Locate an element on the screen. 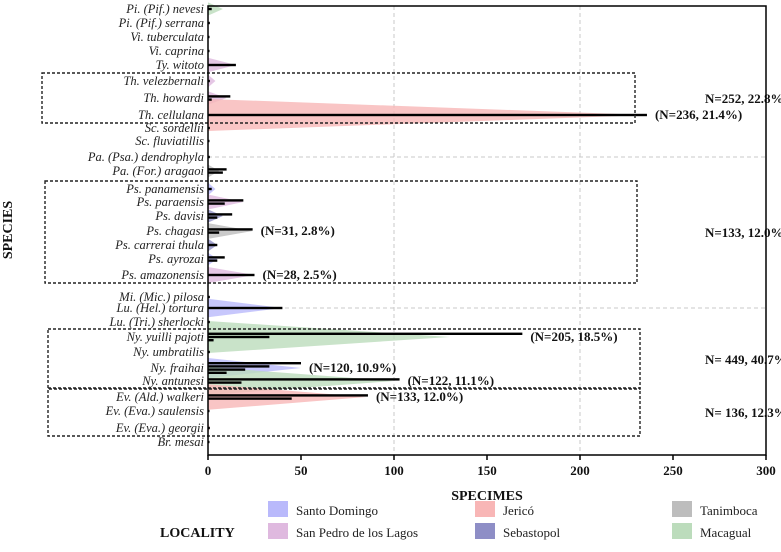  legend-label: Macagual is located at coordinates (726, 532).